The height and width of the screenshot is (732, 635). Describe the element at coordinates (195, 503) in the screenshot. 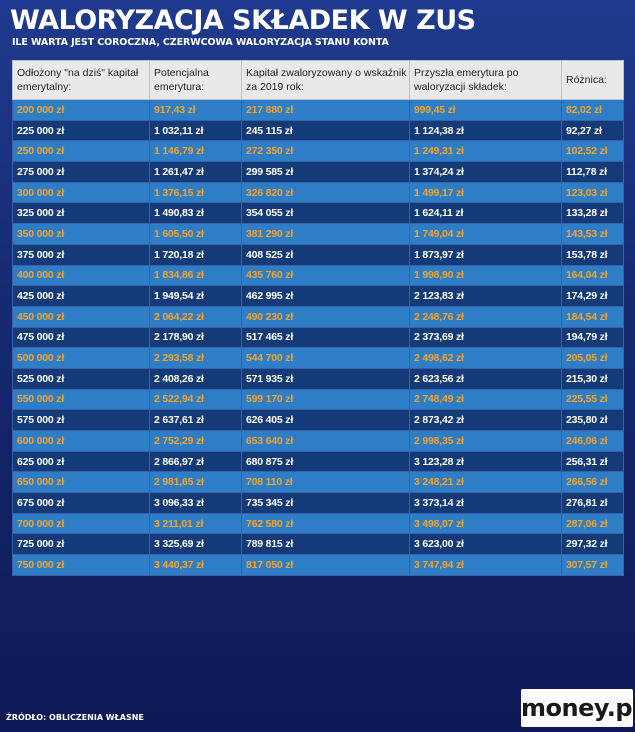

I see `cell-pension: 3 096,33 zł` at that location.